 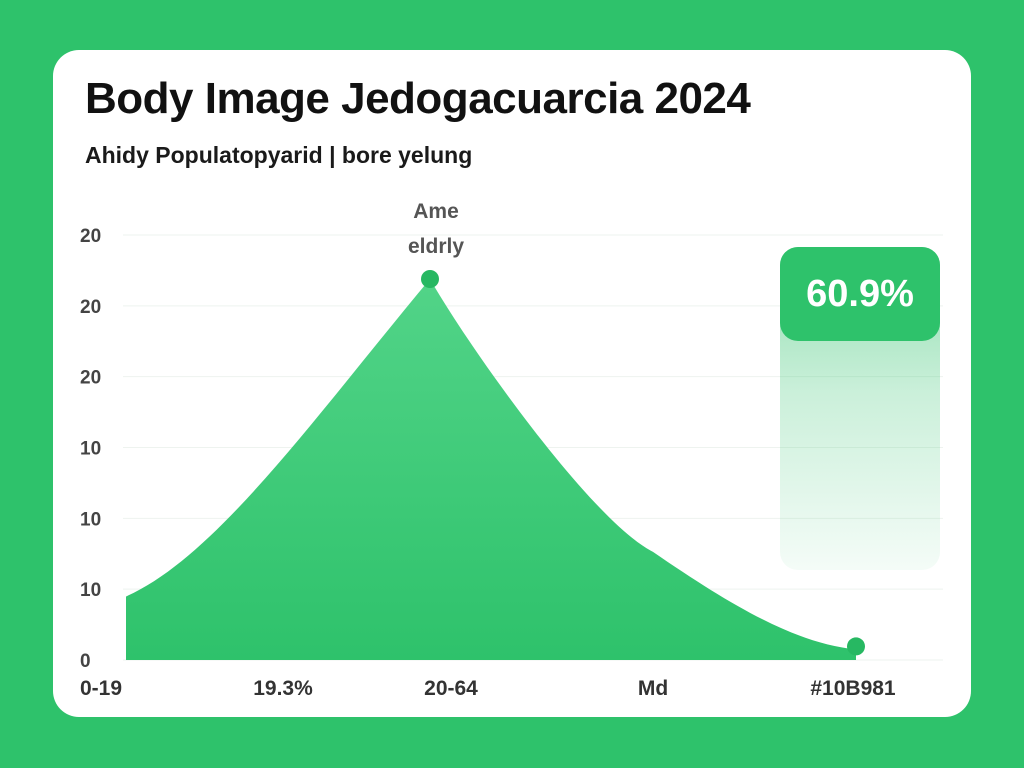 I want to click on stat-panel: 60.9%, so click(x=860, y=408).